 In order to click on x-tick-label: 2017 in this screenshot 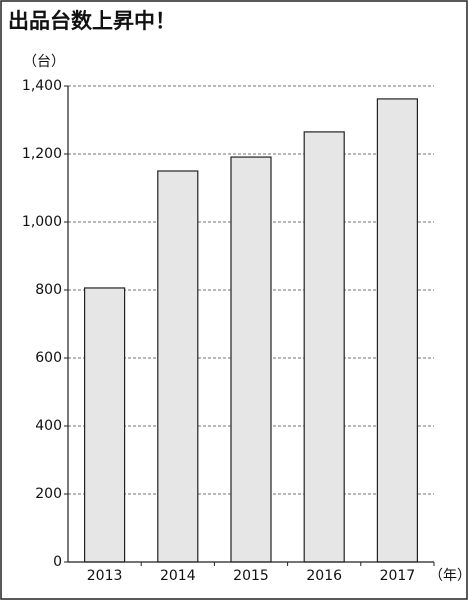, I will do `click(398, 576)`.